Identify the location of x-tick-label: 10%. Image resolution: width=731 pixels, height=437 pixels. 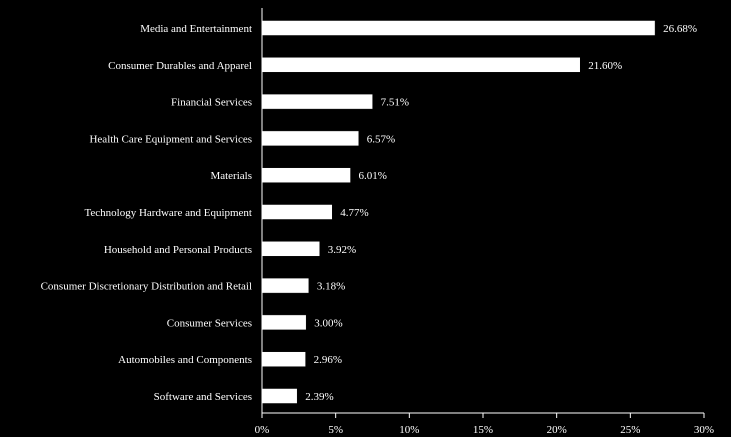
(409, 430).